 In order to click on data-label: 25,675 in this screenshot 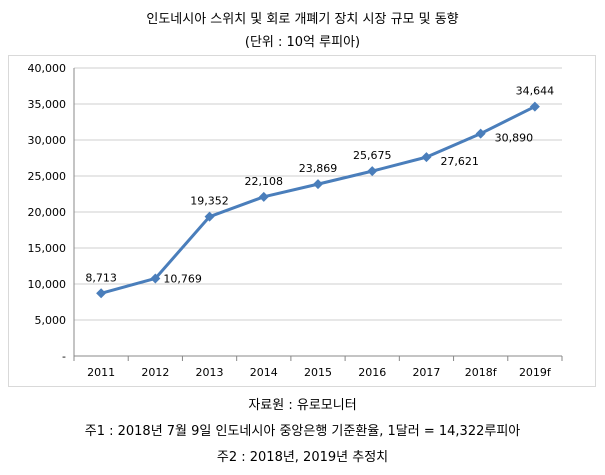, I will do `click(372, 155)`.